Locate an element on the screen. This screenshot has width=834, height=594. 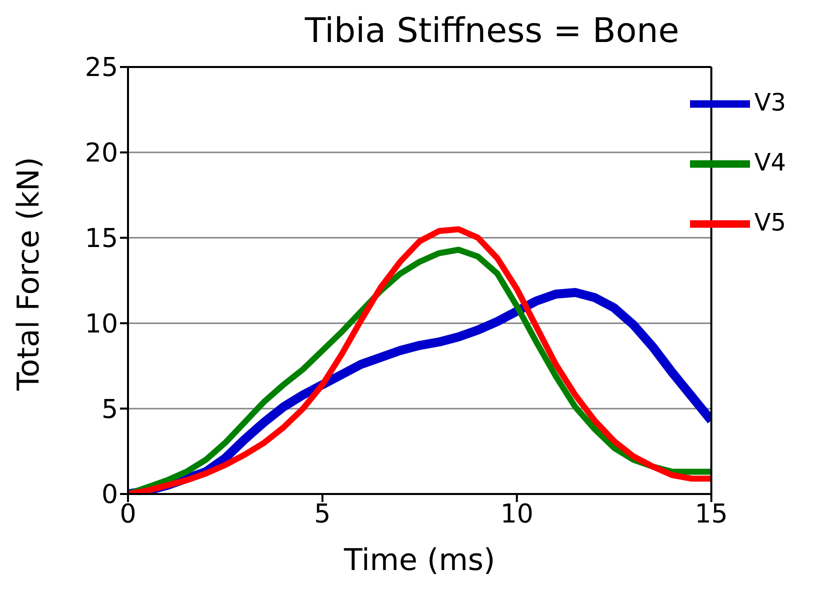
x-tick-label: 15 is located at coordinates (711, 514).